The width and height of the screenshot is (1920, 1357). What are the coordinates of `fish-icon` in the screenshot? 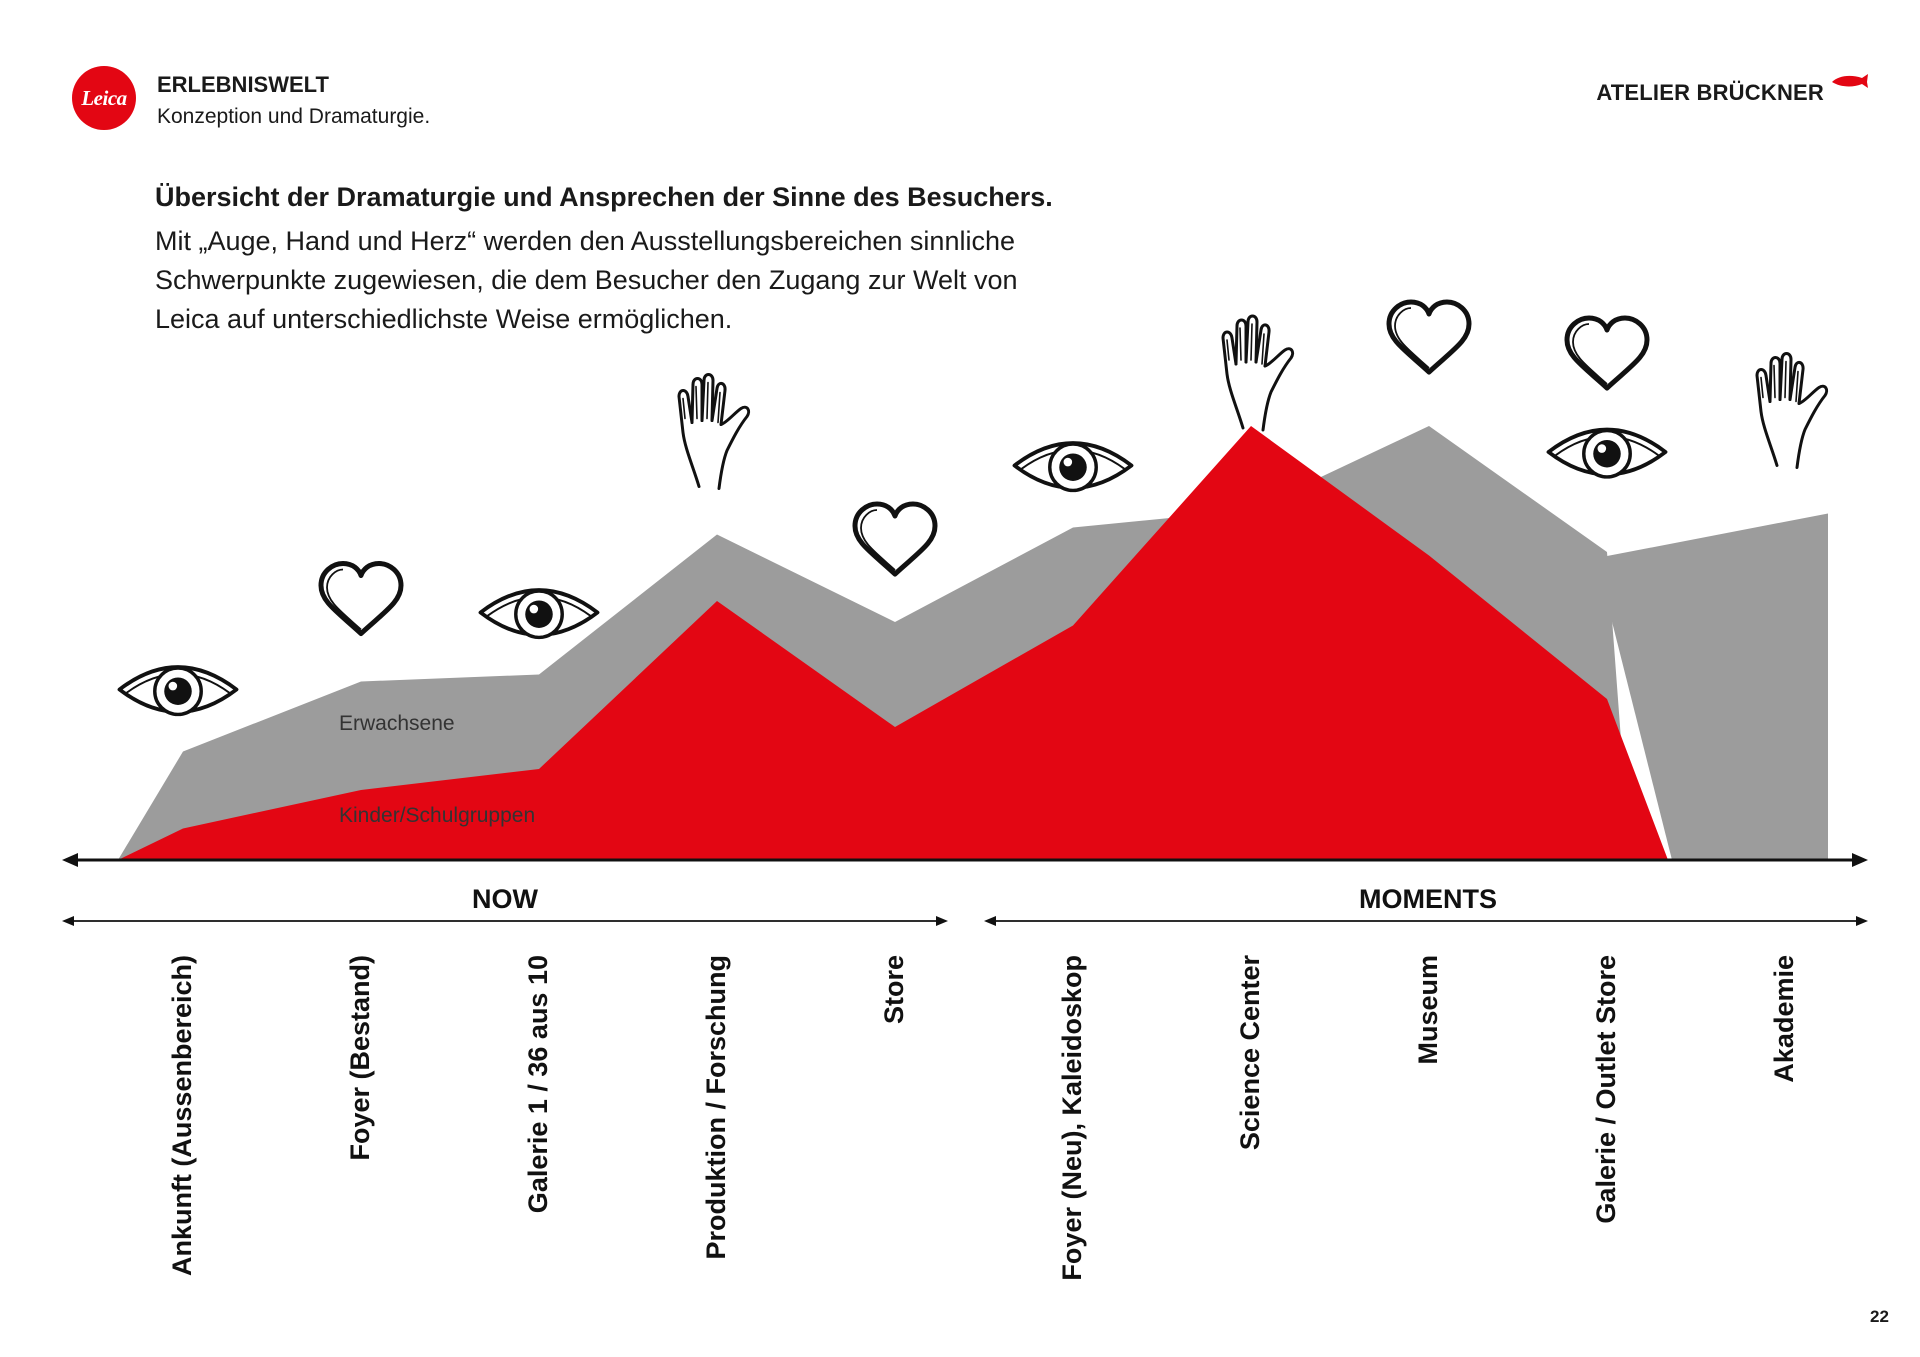 It's located at (1850, 81).